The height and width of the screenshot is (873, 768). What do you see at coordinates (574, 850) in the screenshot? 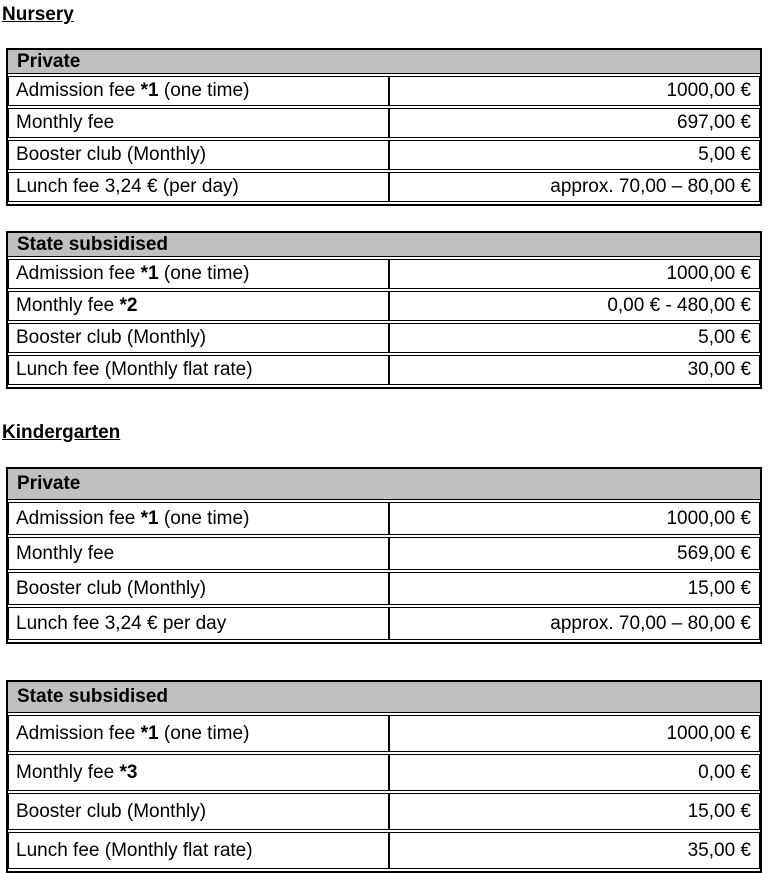
I see `fee-value-cell: 35,00 €` at bounding box center [574, 850].